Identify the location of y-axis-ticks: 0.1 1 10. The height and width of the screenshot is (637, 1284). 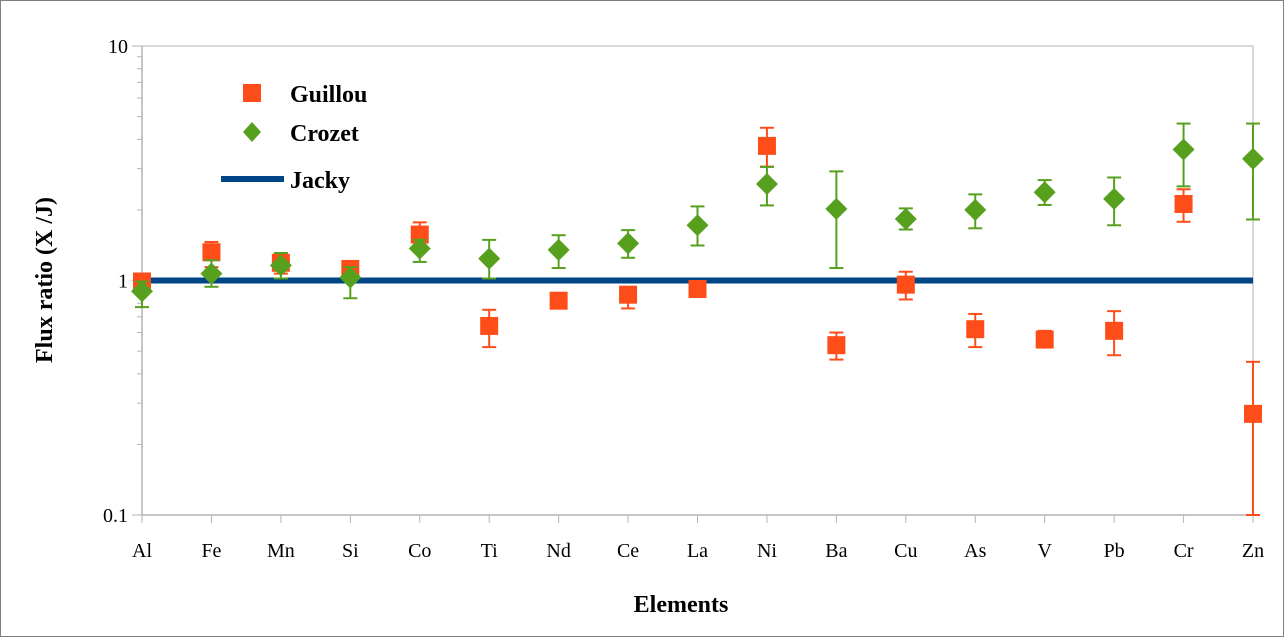
(122, 281).